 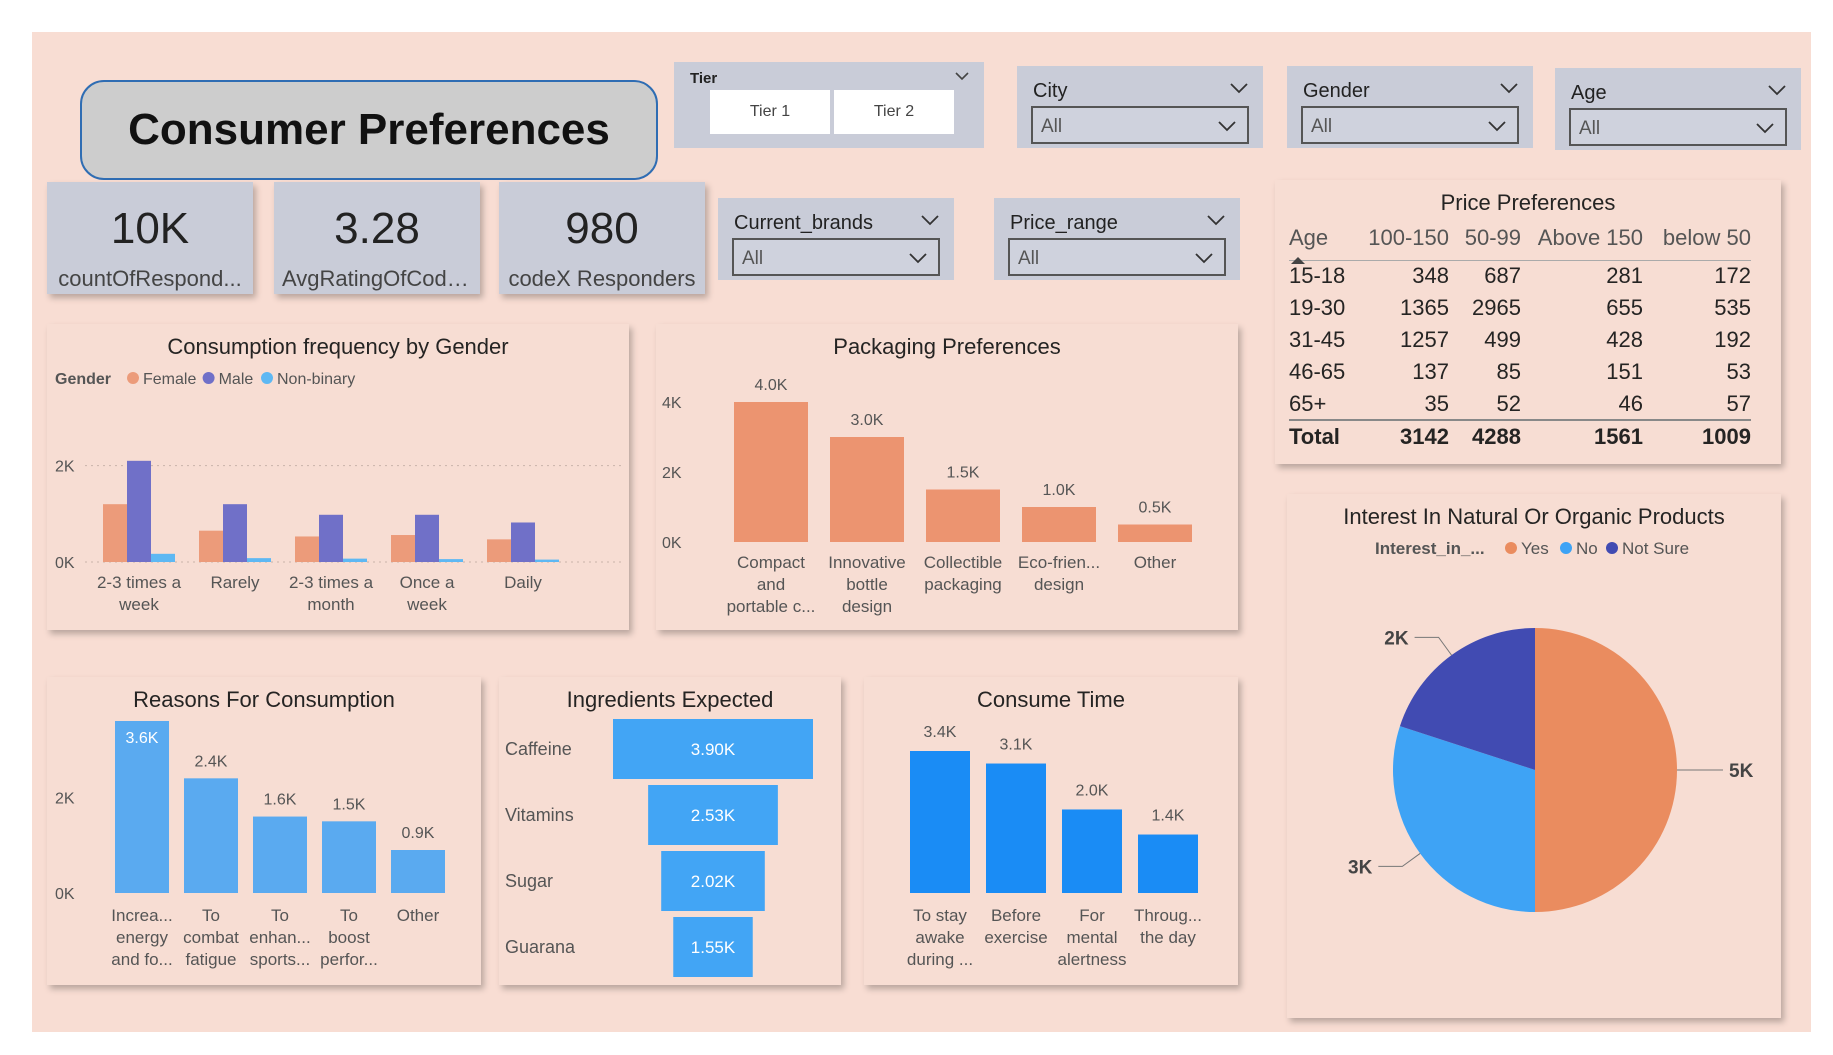 I want to click on x-tick-label: Compact, so click(x=771, y=562).